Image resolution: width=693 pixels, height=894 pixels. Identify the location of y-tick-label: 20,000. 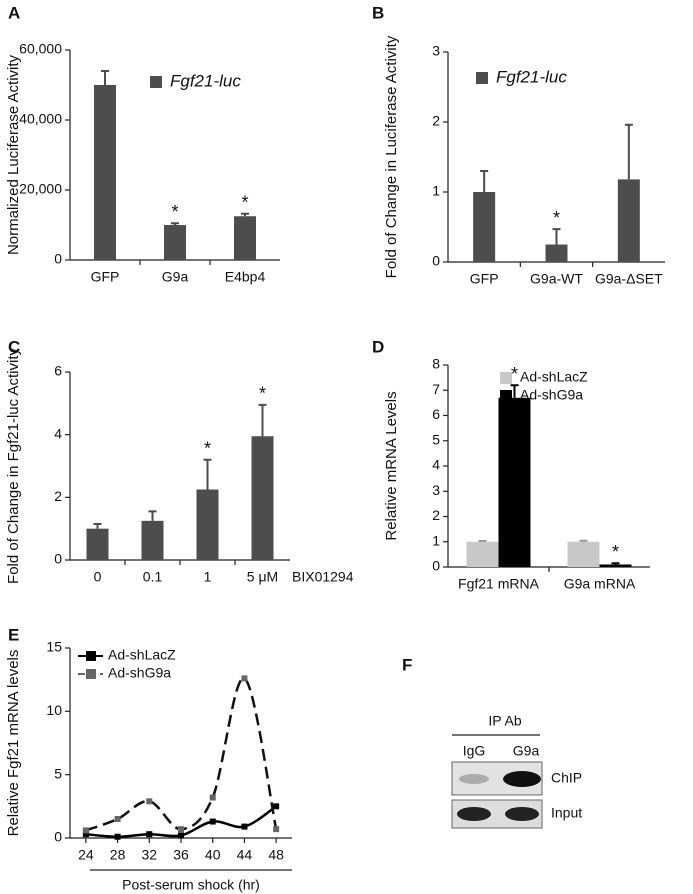
(40, 189).